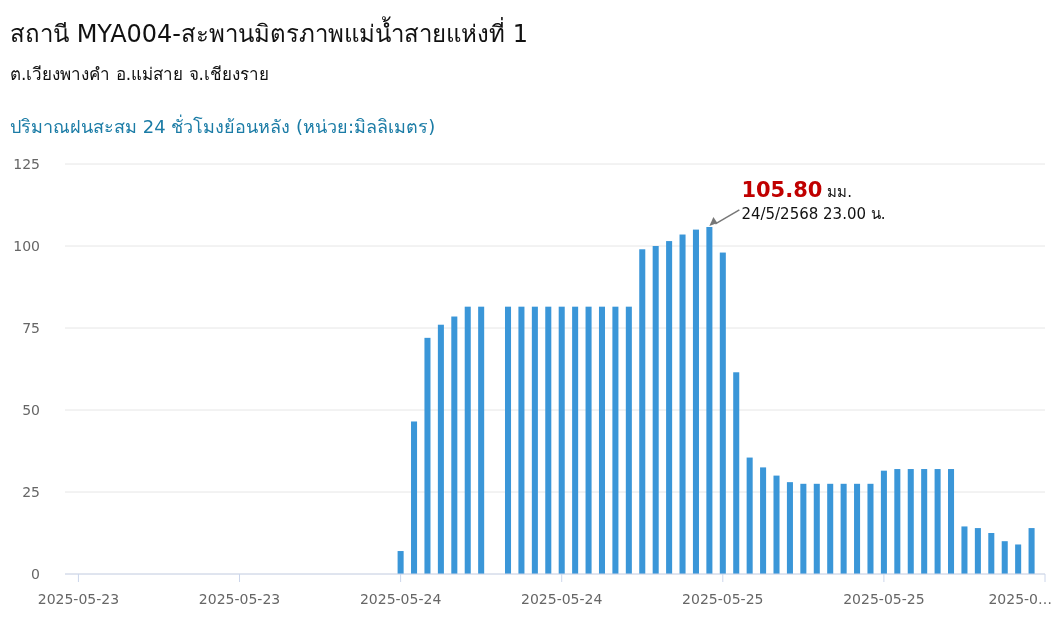  Describe the element at coordinates (31, 492) in the screenshot. I see `y-tick-label: 25` at that location.